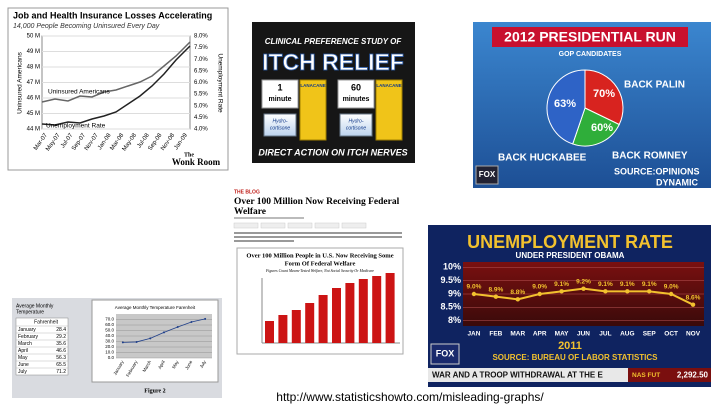 The image size is (720, 405). Describe the element at coordinates (356, 99) in the screenshot. I see `time-unit: minutes` at that location.